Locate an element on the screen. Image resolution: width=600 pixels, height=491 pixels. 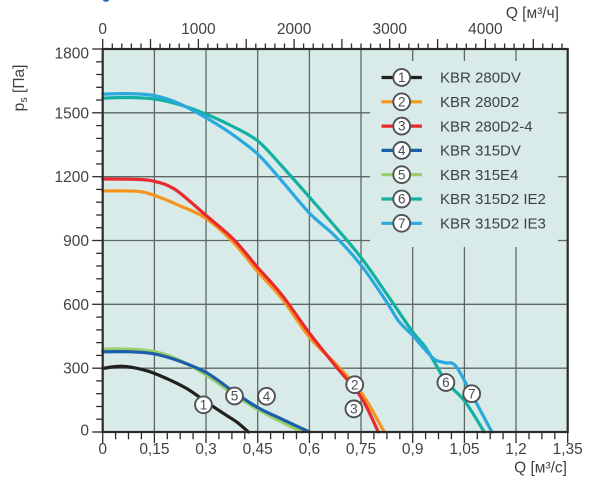
svg-text: 0,75 is located at coordinates (361, 449).